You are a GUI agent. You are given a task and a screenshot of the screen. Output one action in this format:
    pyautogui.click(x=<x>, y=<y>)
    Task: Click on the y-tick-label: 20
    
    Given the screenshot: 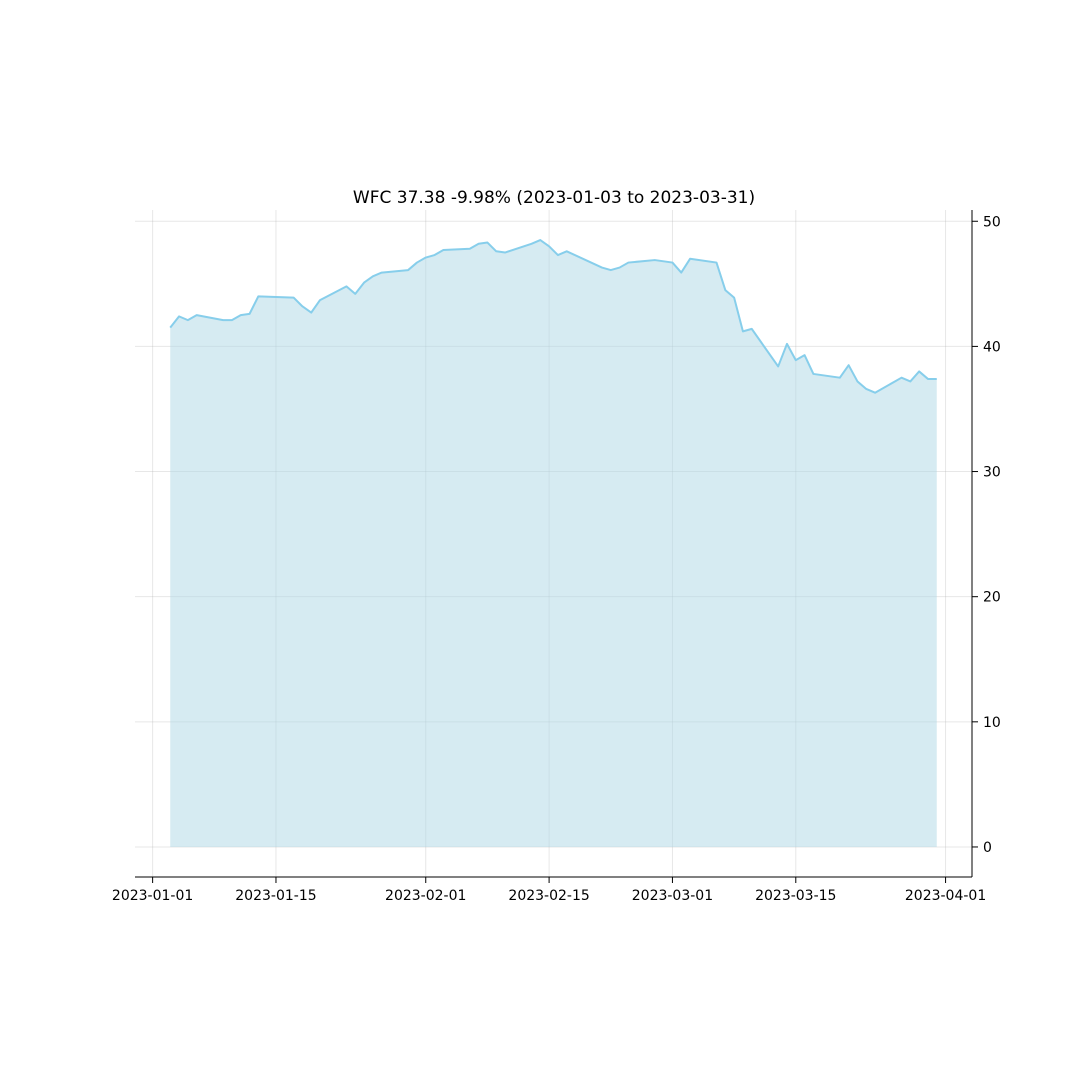 What is the action you would take?
    pyautogui.click(x=992, y=598)
    